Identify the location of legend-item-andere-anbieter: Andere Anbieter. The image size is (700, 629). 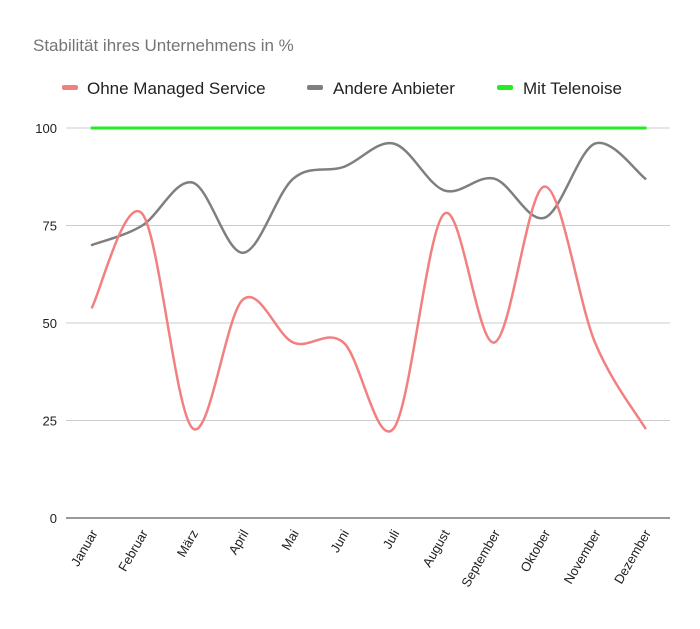
(381, 88).